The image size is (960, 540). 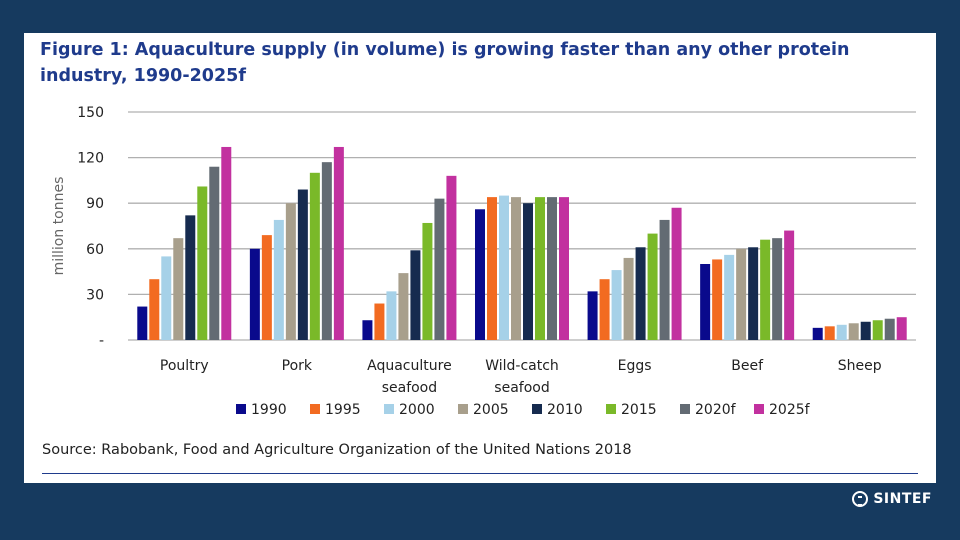 What do you see at coordinates (297, 366) in the screenshot?
I see `x-tick-label: Pork` at bounding box center [297, 366].